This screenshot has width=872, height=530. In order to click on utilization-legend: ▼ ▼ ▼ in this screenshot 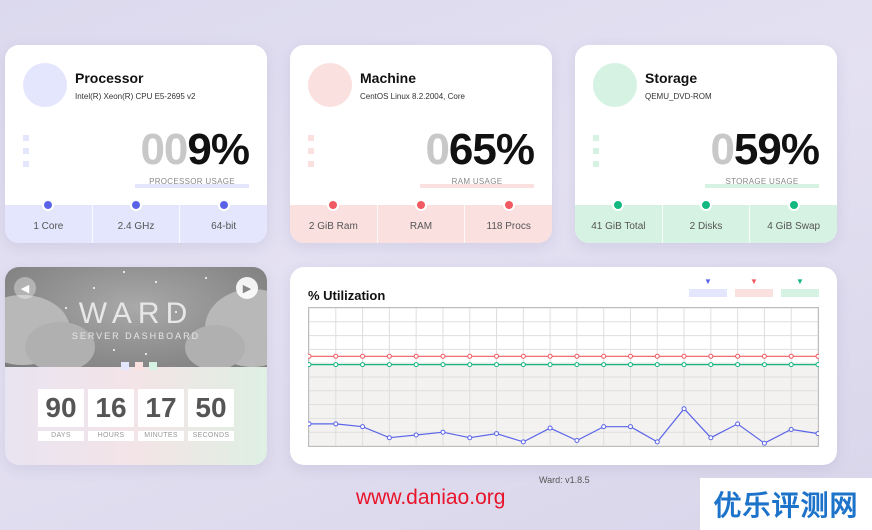, I will do `click(750, 287)`.